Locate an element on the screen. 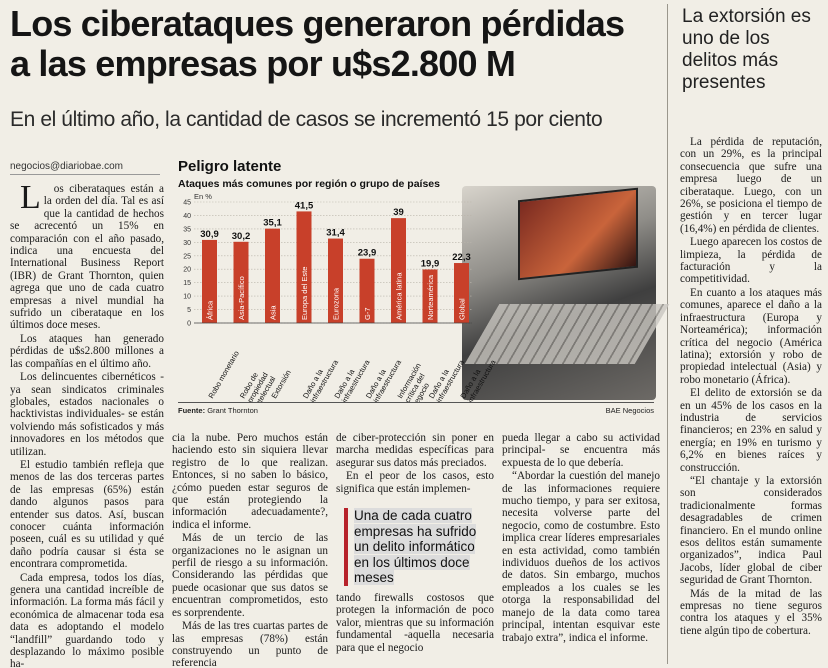 The width and height of the screenshot is (828, 668). category-label: G-7 is located at coordinates (367, 313).